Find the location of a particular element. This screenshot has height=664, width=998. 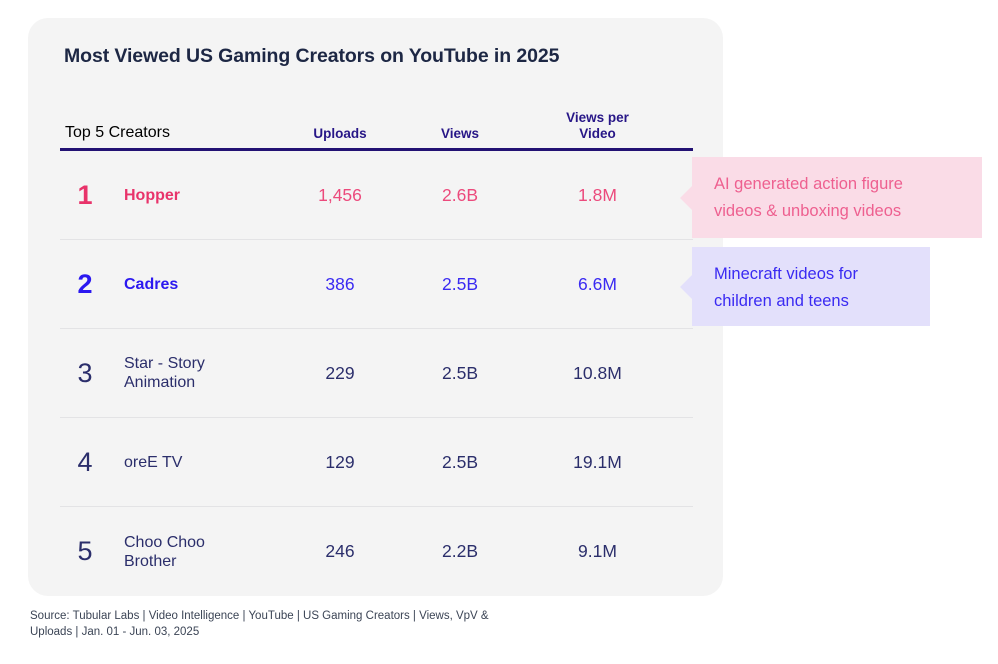

column-header-views: Views is located at coordinates (460, 133).